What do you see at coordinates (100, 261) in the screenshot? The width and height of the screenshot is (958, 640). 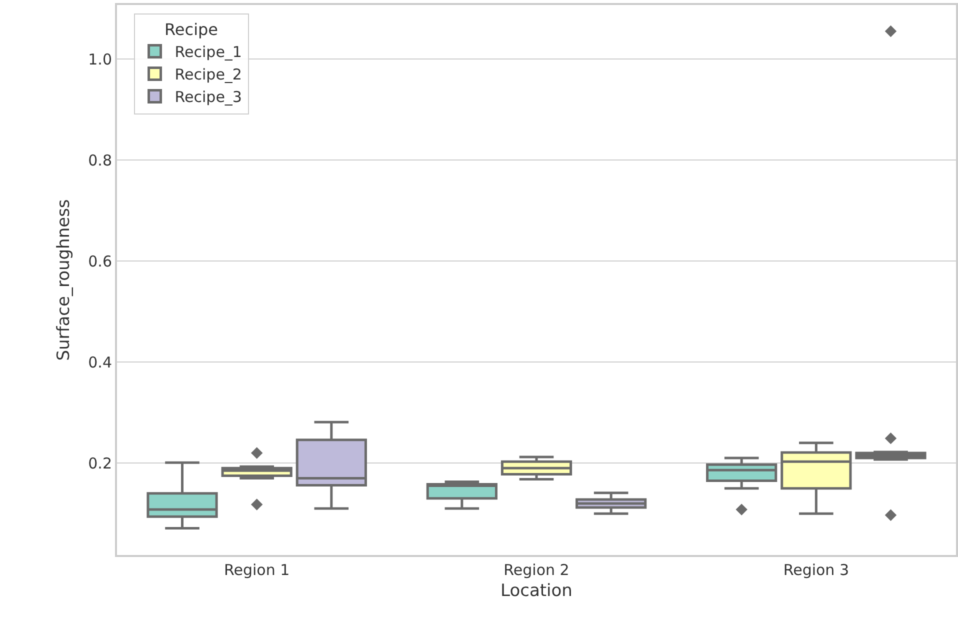 I see `y-tick-label: 0.6` at bounding box center [100, 261].